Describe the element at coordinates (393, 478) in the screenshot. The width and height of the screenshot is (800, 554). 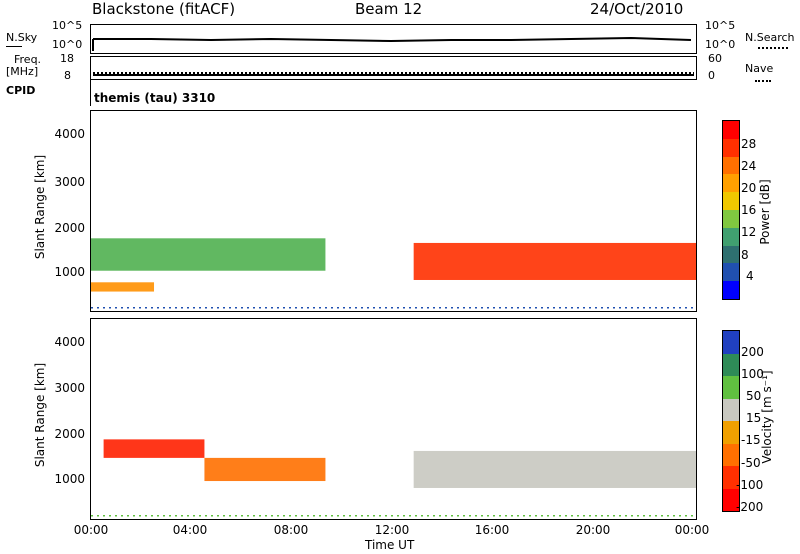
I see `velocity-heatmap` at that location.